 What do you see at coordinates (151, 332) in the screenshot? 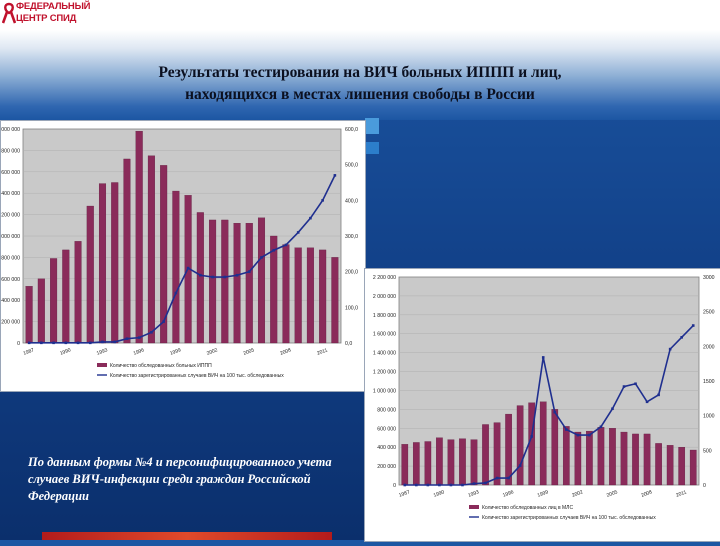
I see `line-point-1997` at bounding box center [151, 332].